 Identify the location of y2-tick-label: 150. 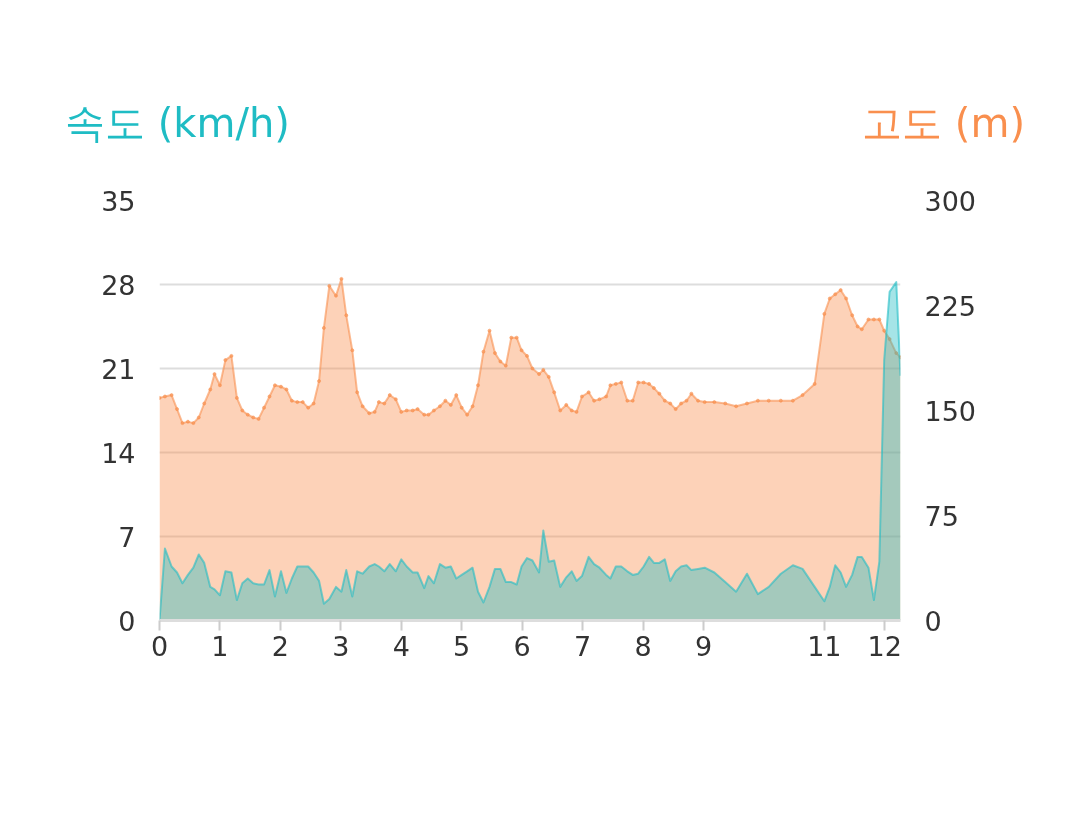
(950, 411).